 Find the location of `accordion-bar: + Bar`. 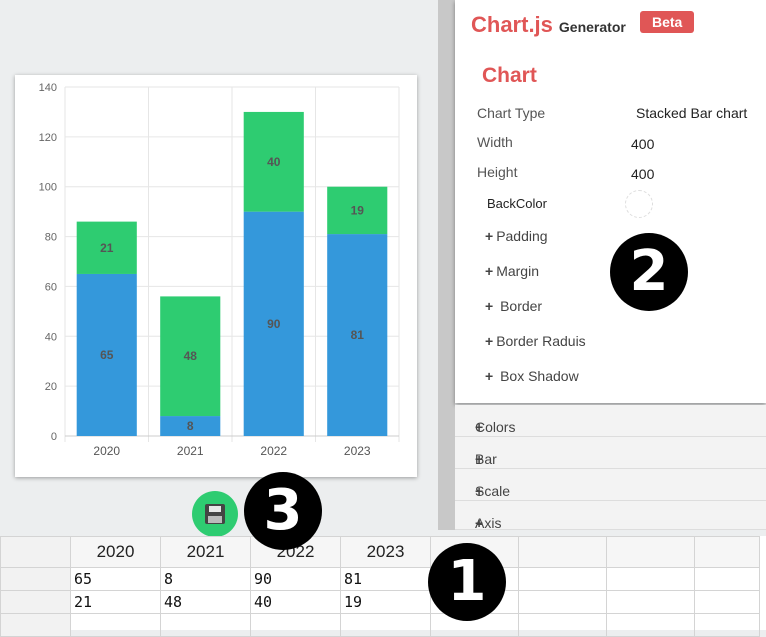

accordion-bar: + Bar is located at coordinates (610, 453).